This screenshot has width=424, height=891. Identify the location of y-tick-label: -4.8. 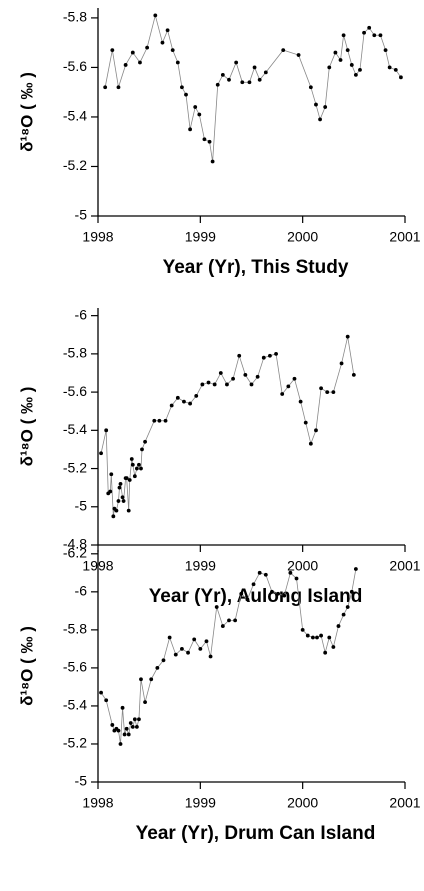
(75, 544).